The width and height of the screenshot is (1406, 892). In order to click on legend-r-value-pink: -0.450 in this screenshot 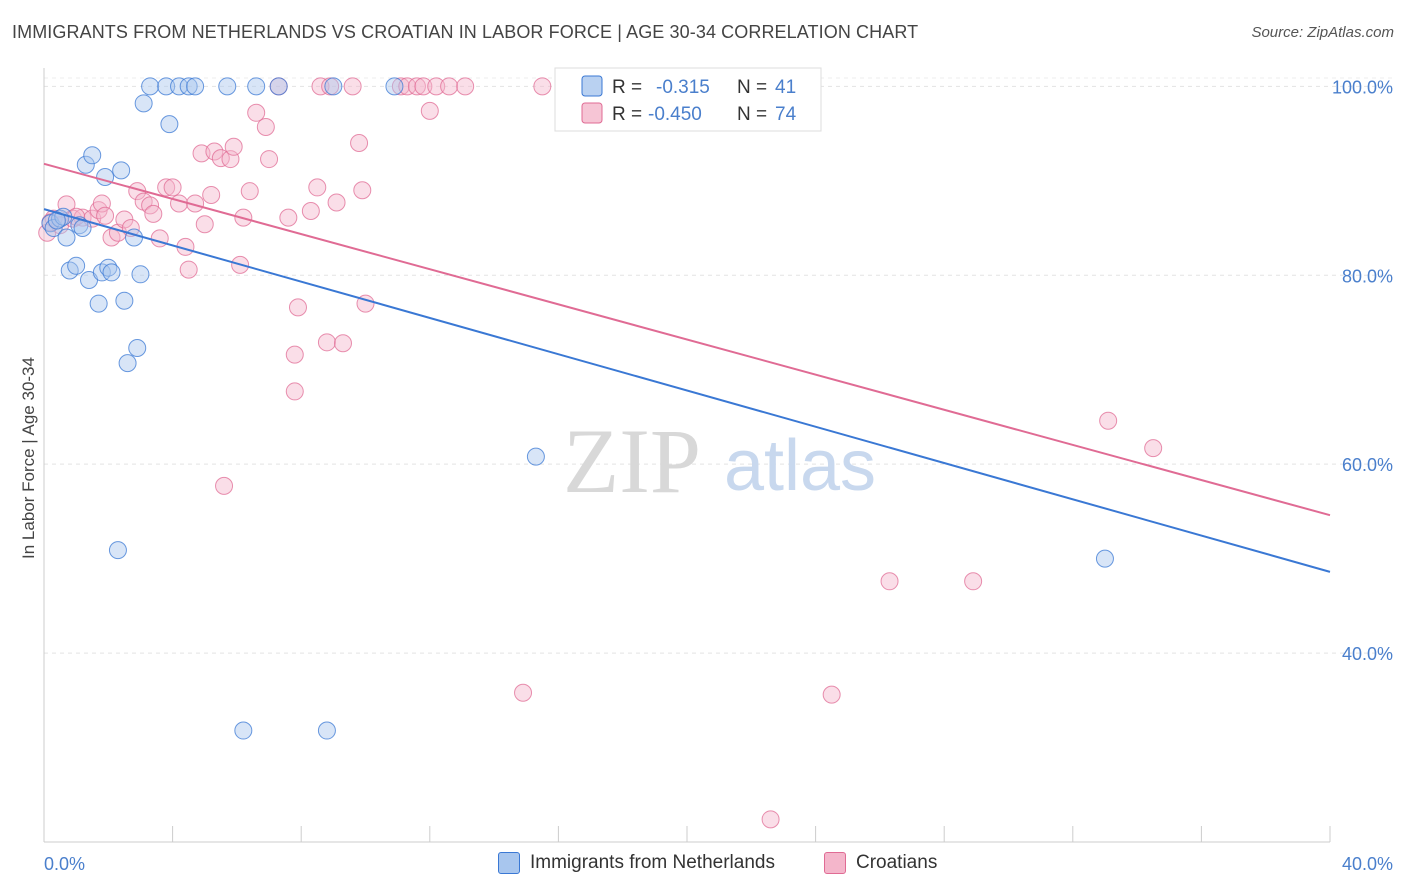, I will do `click(675, 114)`.